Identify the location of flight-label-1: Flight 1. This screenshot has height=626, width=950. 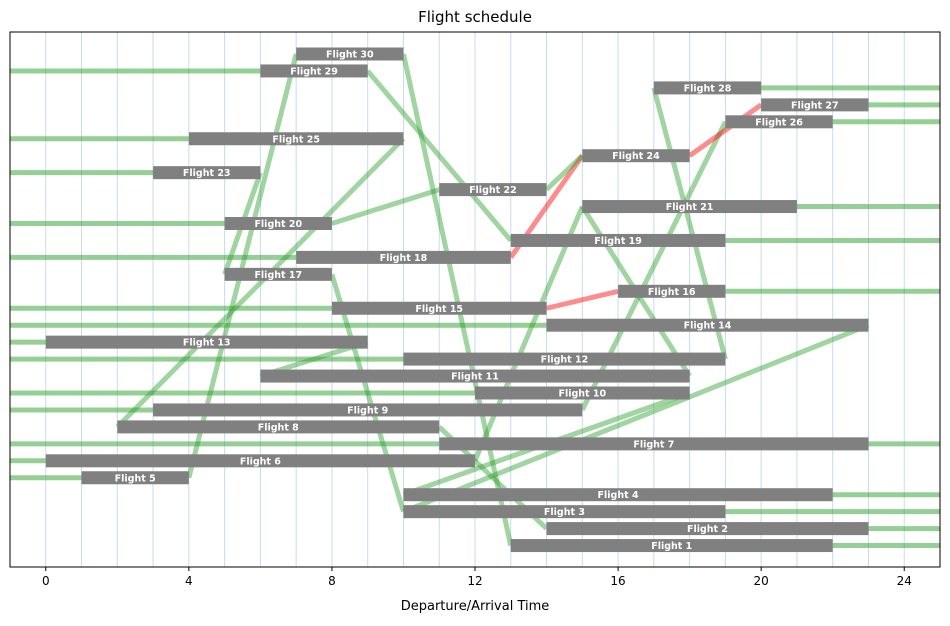
(671, 546).